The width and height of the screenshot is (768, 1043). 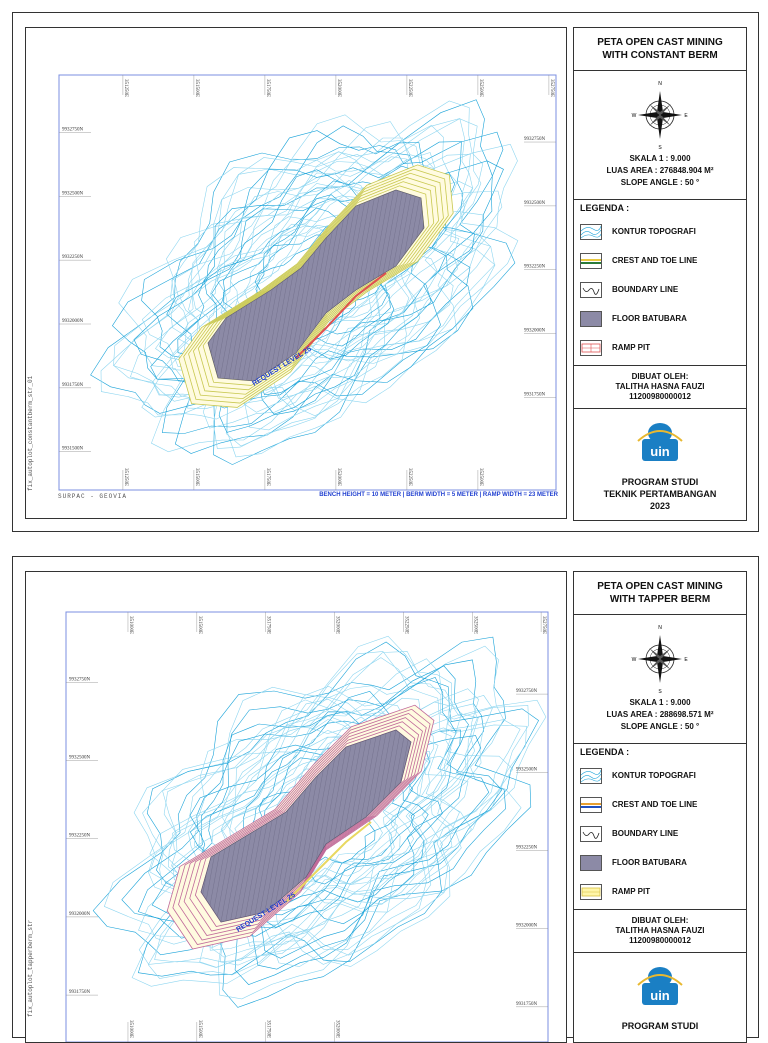 What do you see at coordinates (660, 442) in the screenshot?
I see `uin-logo-icon: uin` at bounding box center [660, 442].